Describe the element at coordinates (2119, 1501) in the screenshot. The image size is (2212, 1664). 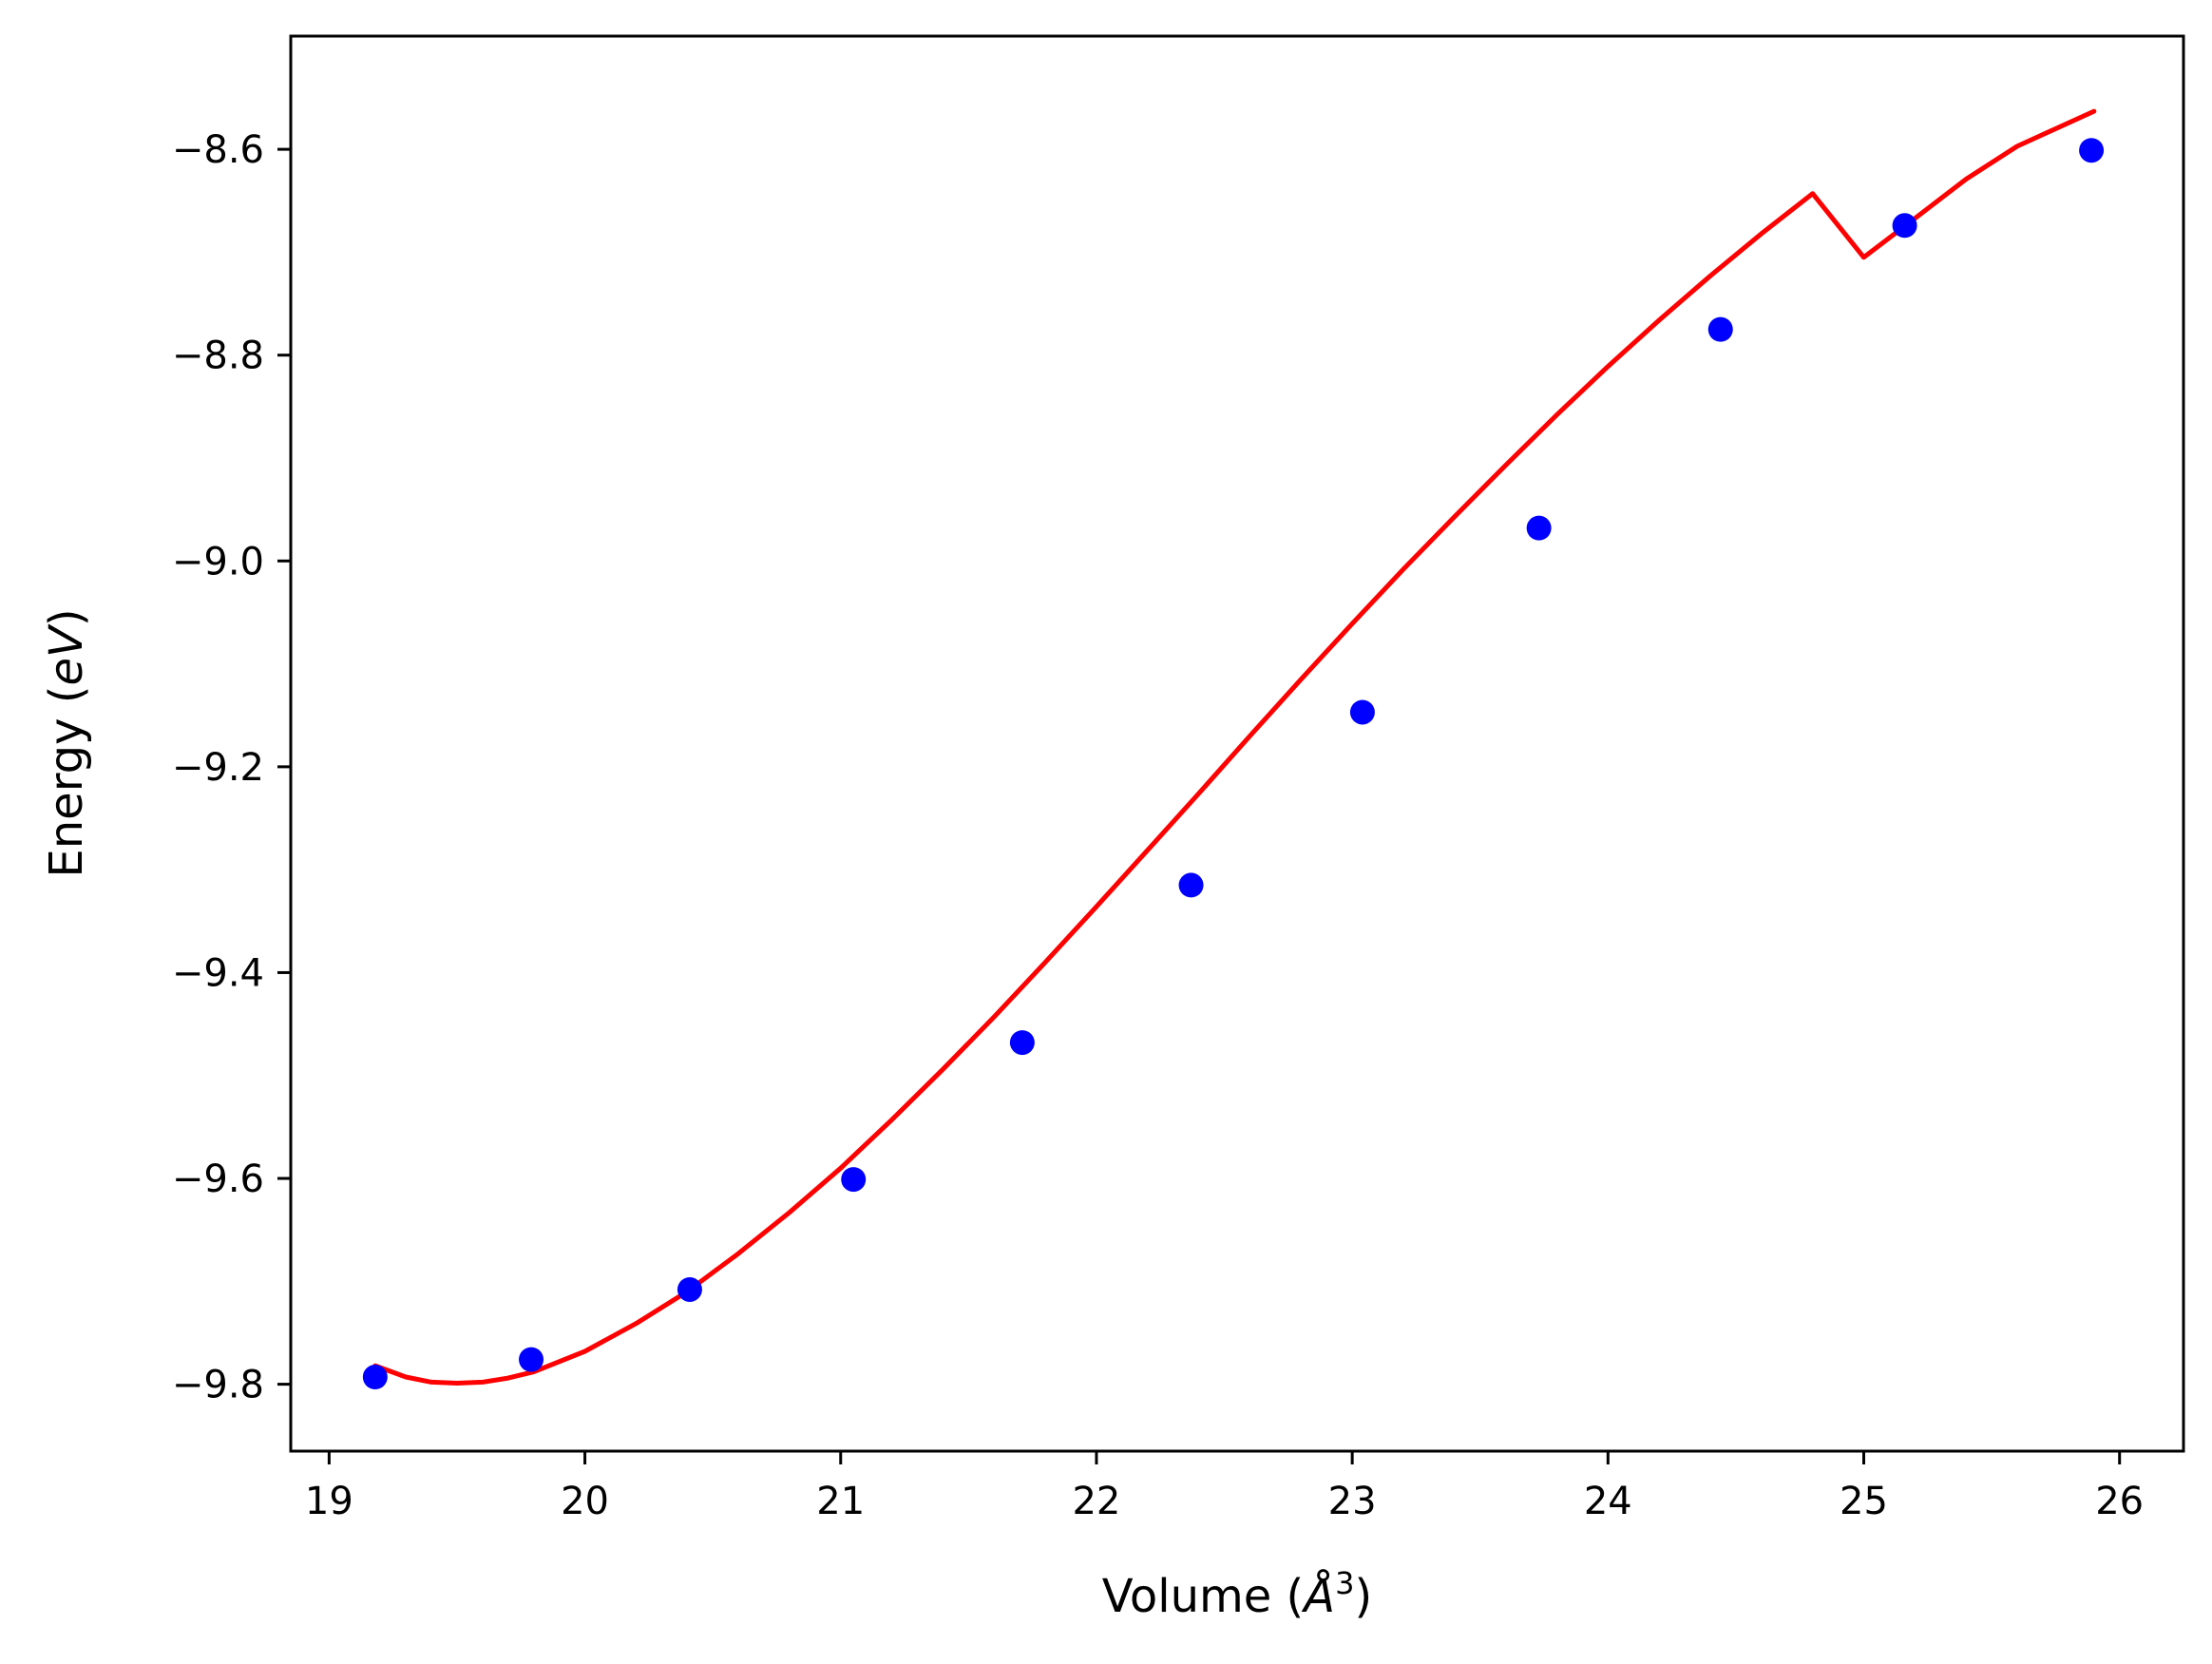
I see `x-tick-label: 26` at that location.